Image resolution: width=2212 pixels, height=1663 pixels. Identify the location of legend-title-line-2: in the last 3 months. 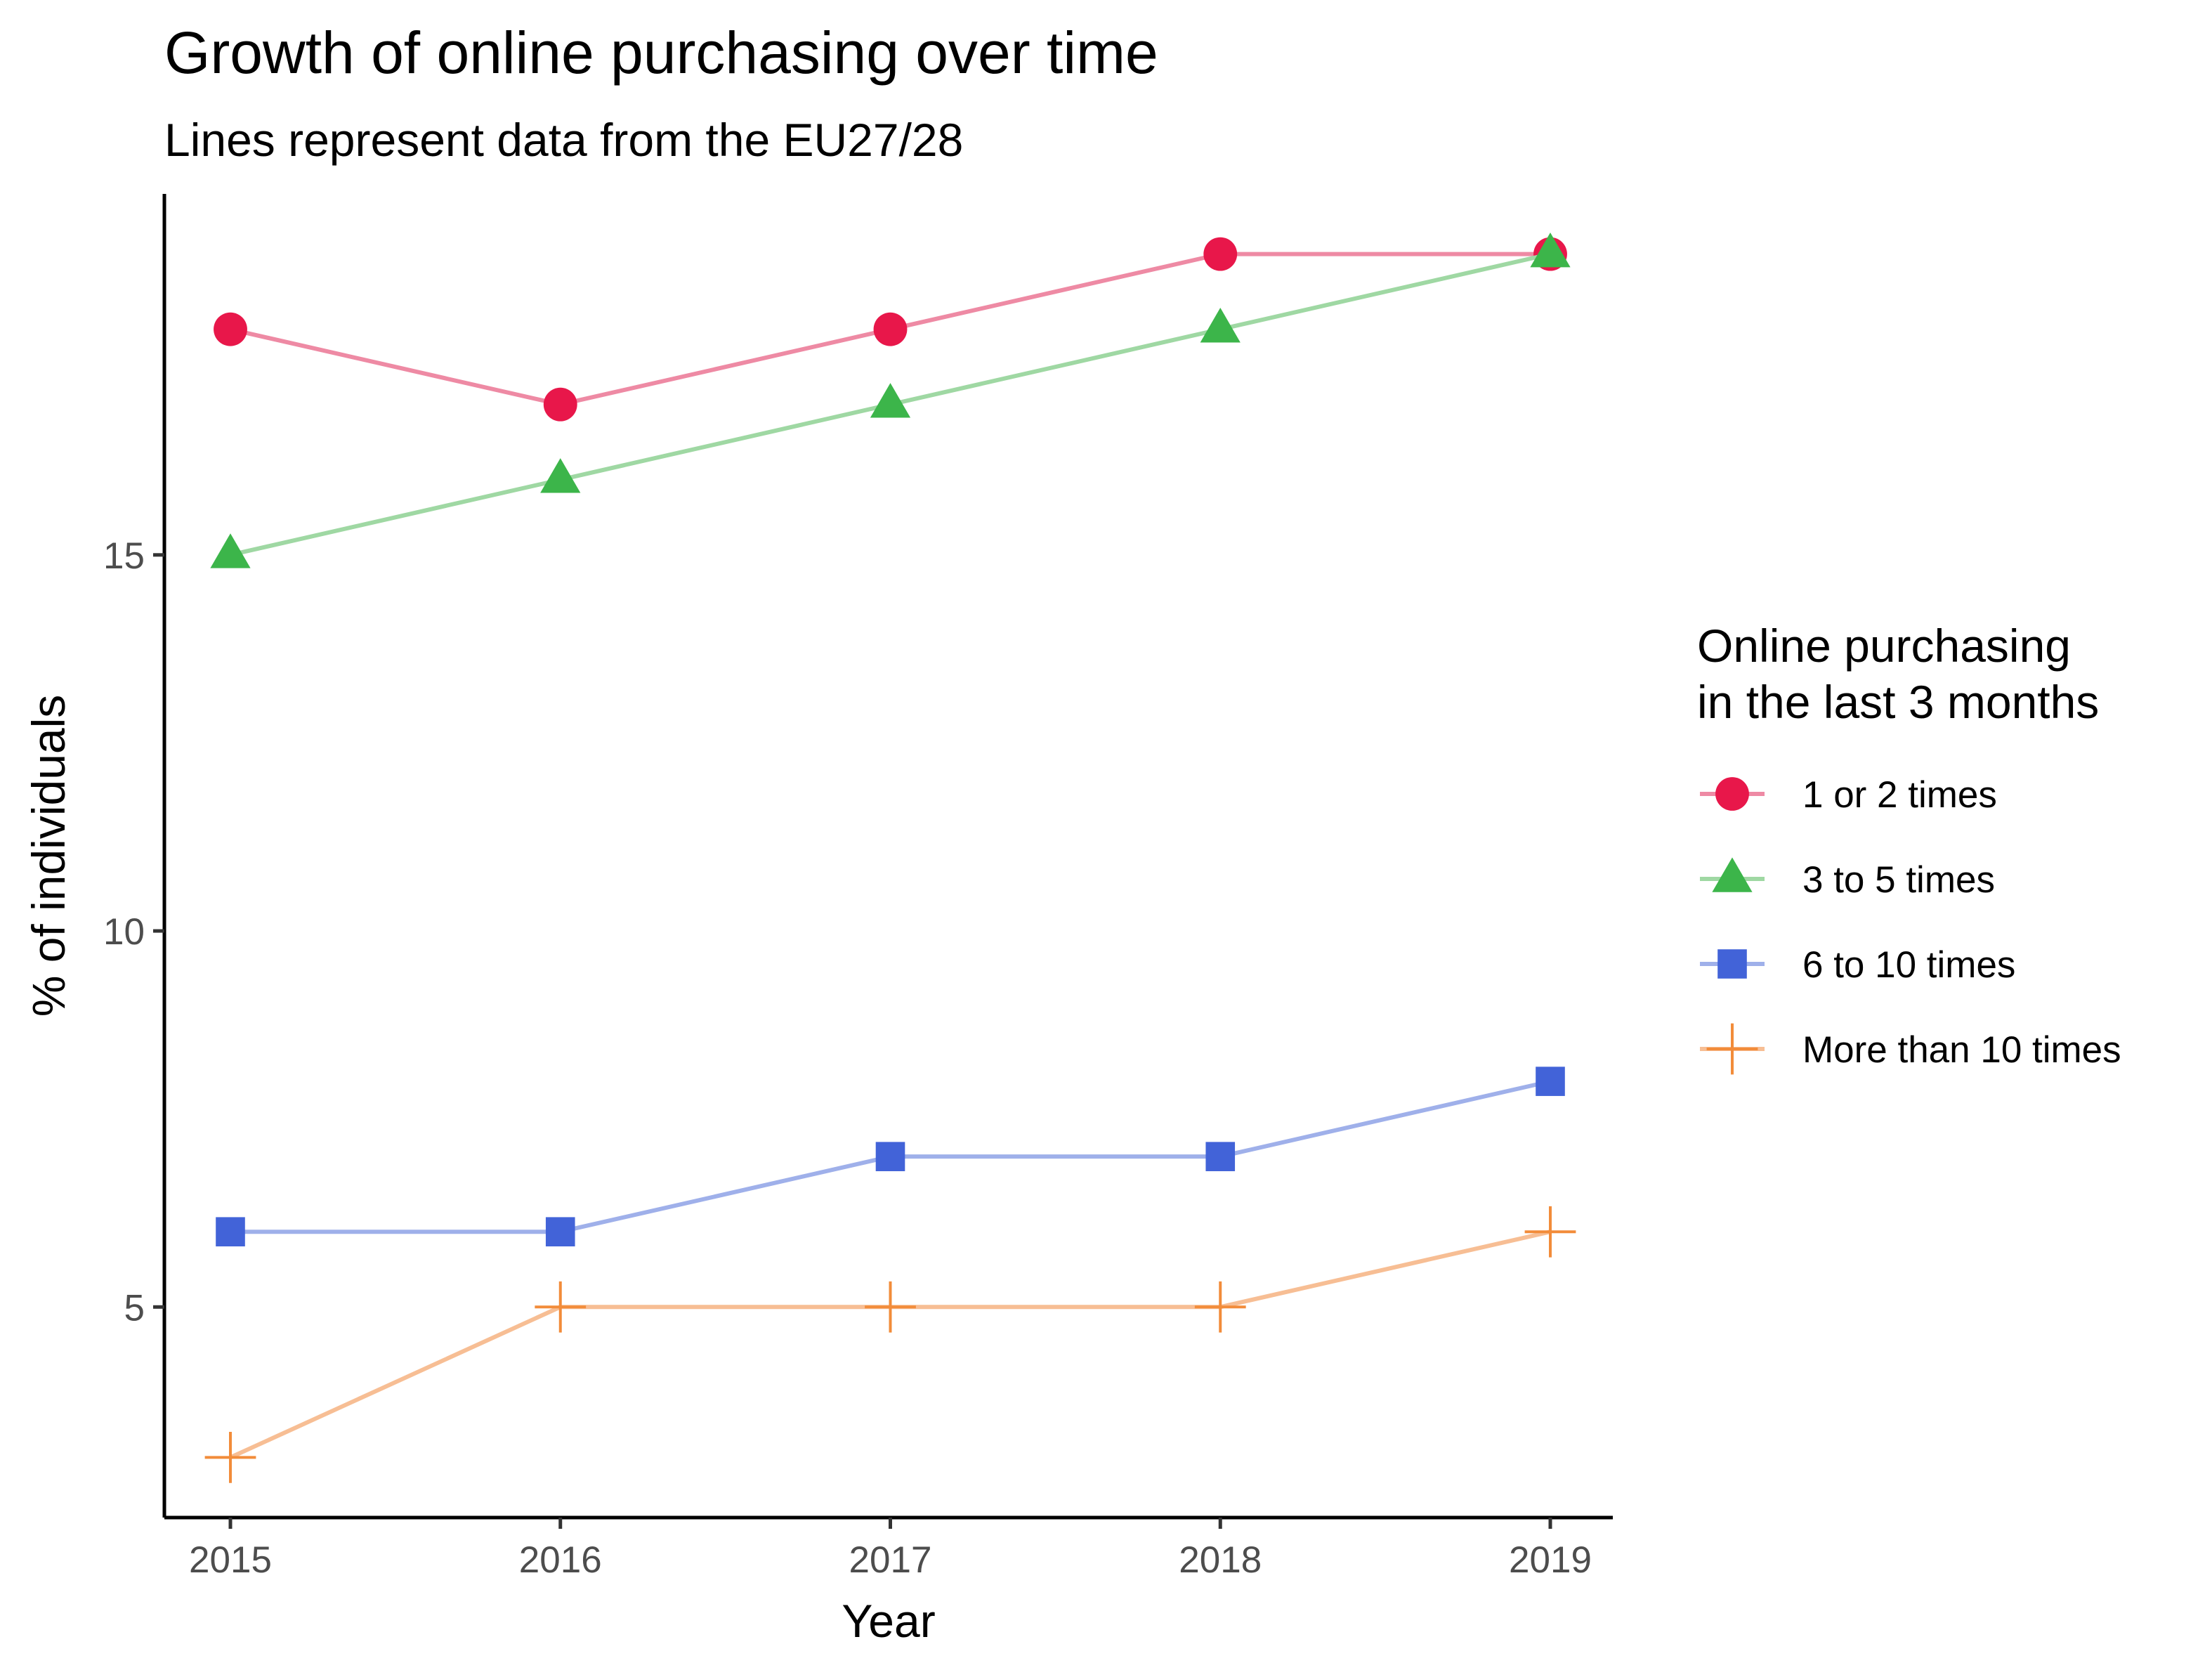
(1898, 702).